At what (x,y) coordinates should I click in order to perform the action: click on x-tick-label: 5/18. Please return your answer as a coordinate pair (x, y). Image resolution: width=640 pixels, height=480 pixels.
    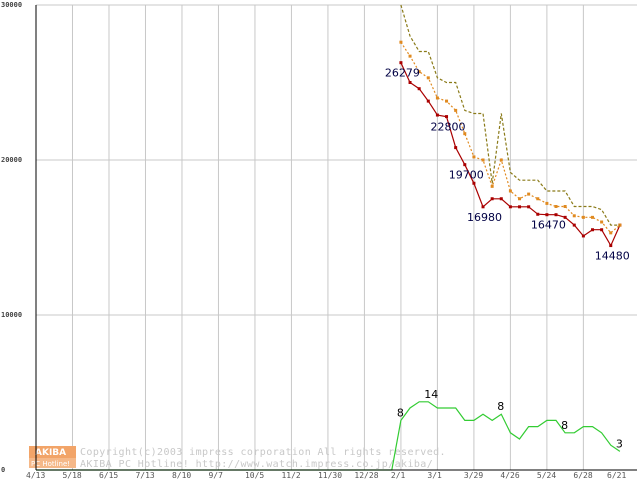
    Looking at the image, I should click on (71, 475).